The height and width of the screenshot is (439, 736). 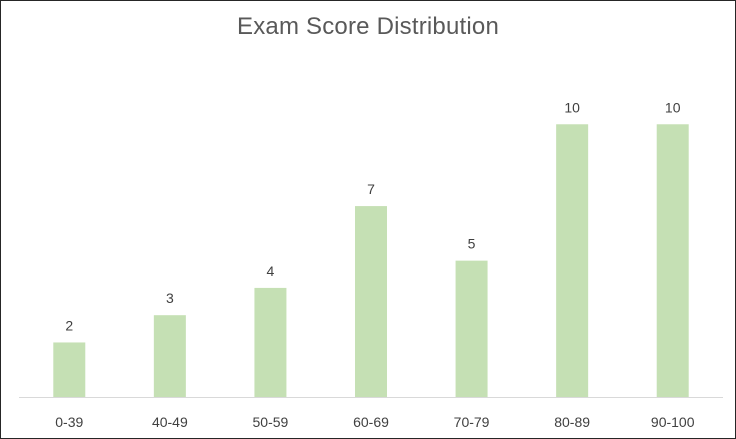 I want to click on x-tick-label-80-89: 80-89, so click(x=572, y=422).